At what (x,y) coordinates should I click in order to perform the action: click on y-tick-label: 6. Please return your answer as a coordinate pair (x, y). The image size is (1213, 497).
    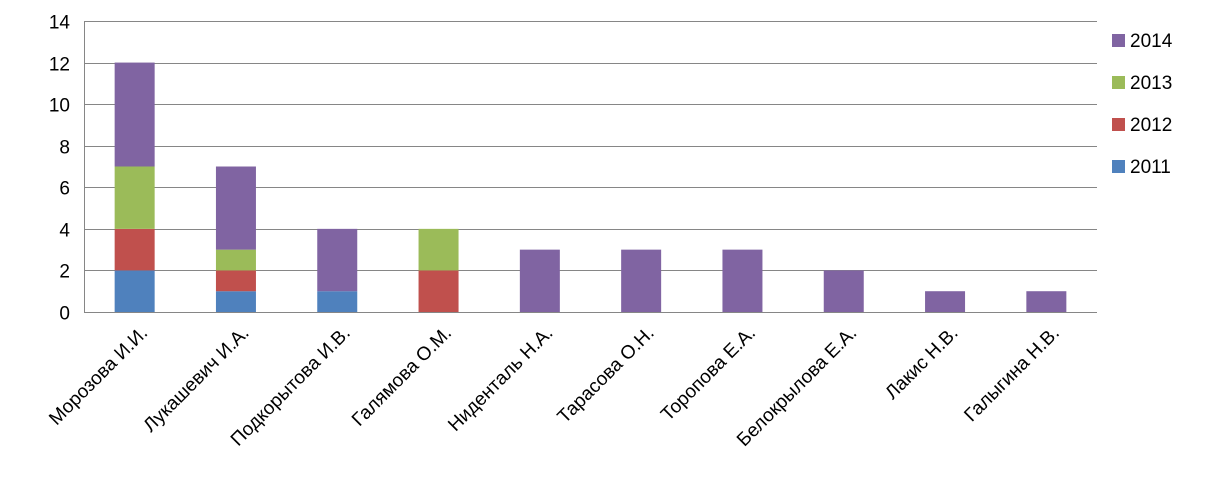
    Looking at the image, I should click on (64, 189).